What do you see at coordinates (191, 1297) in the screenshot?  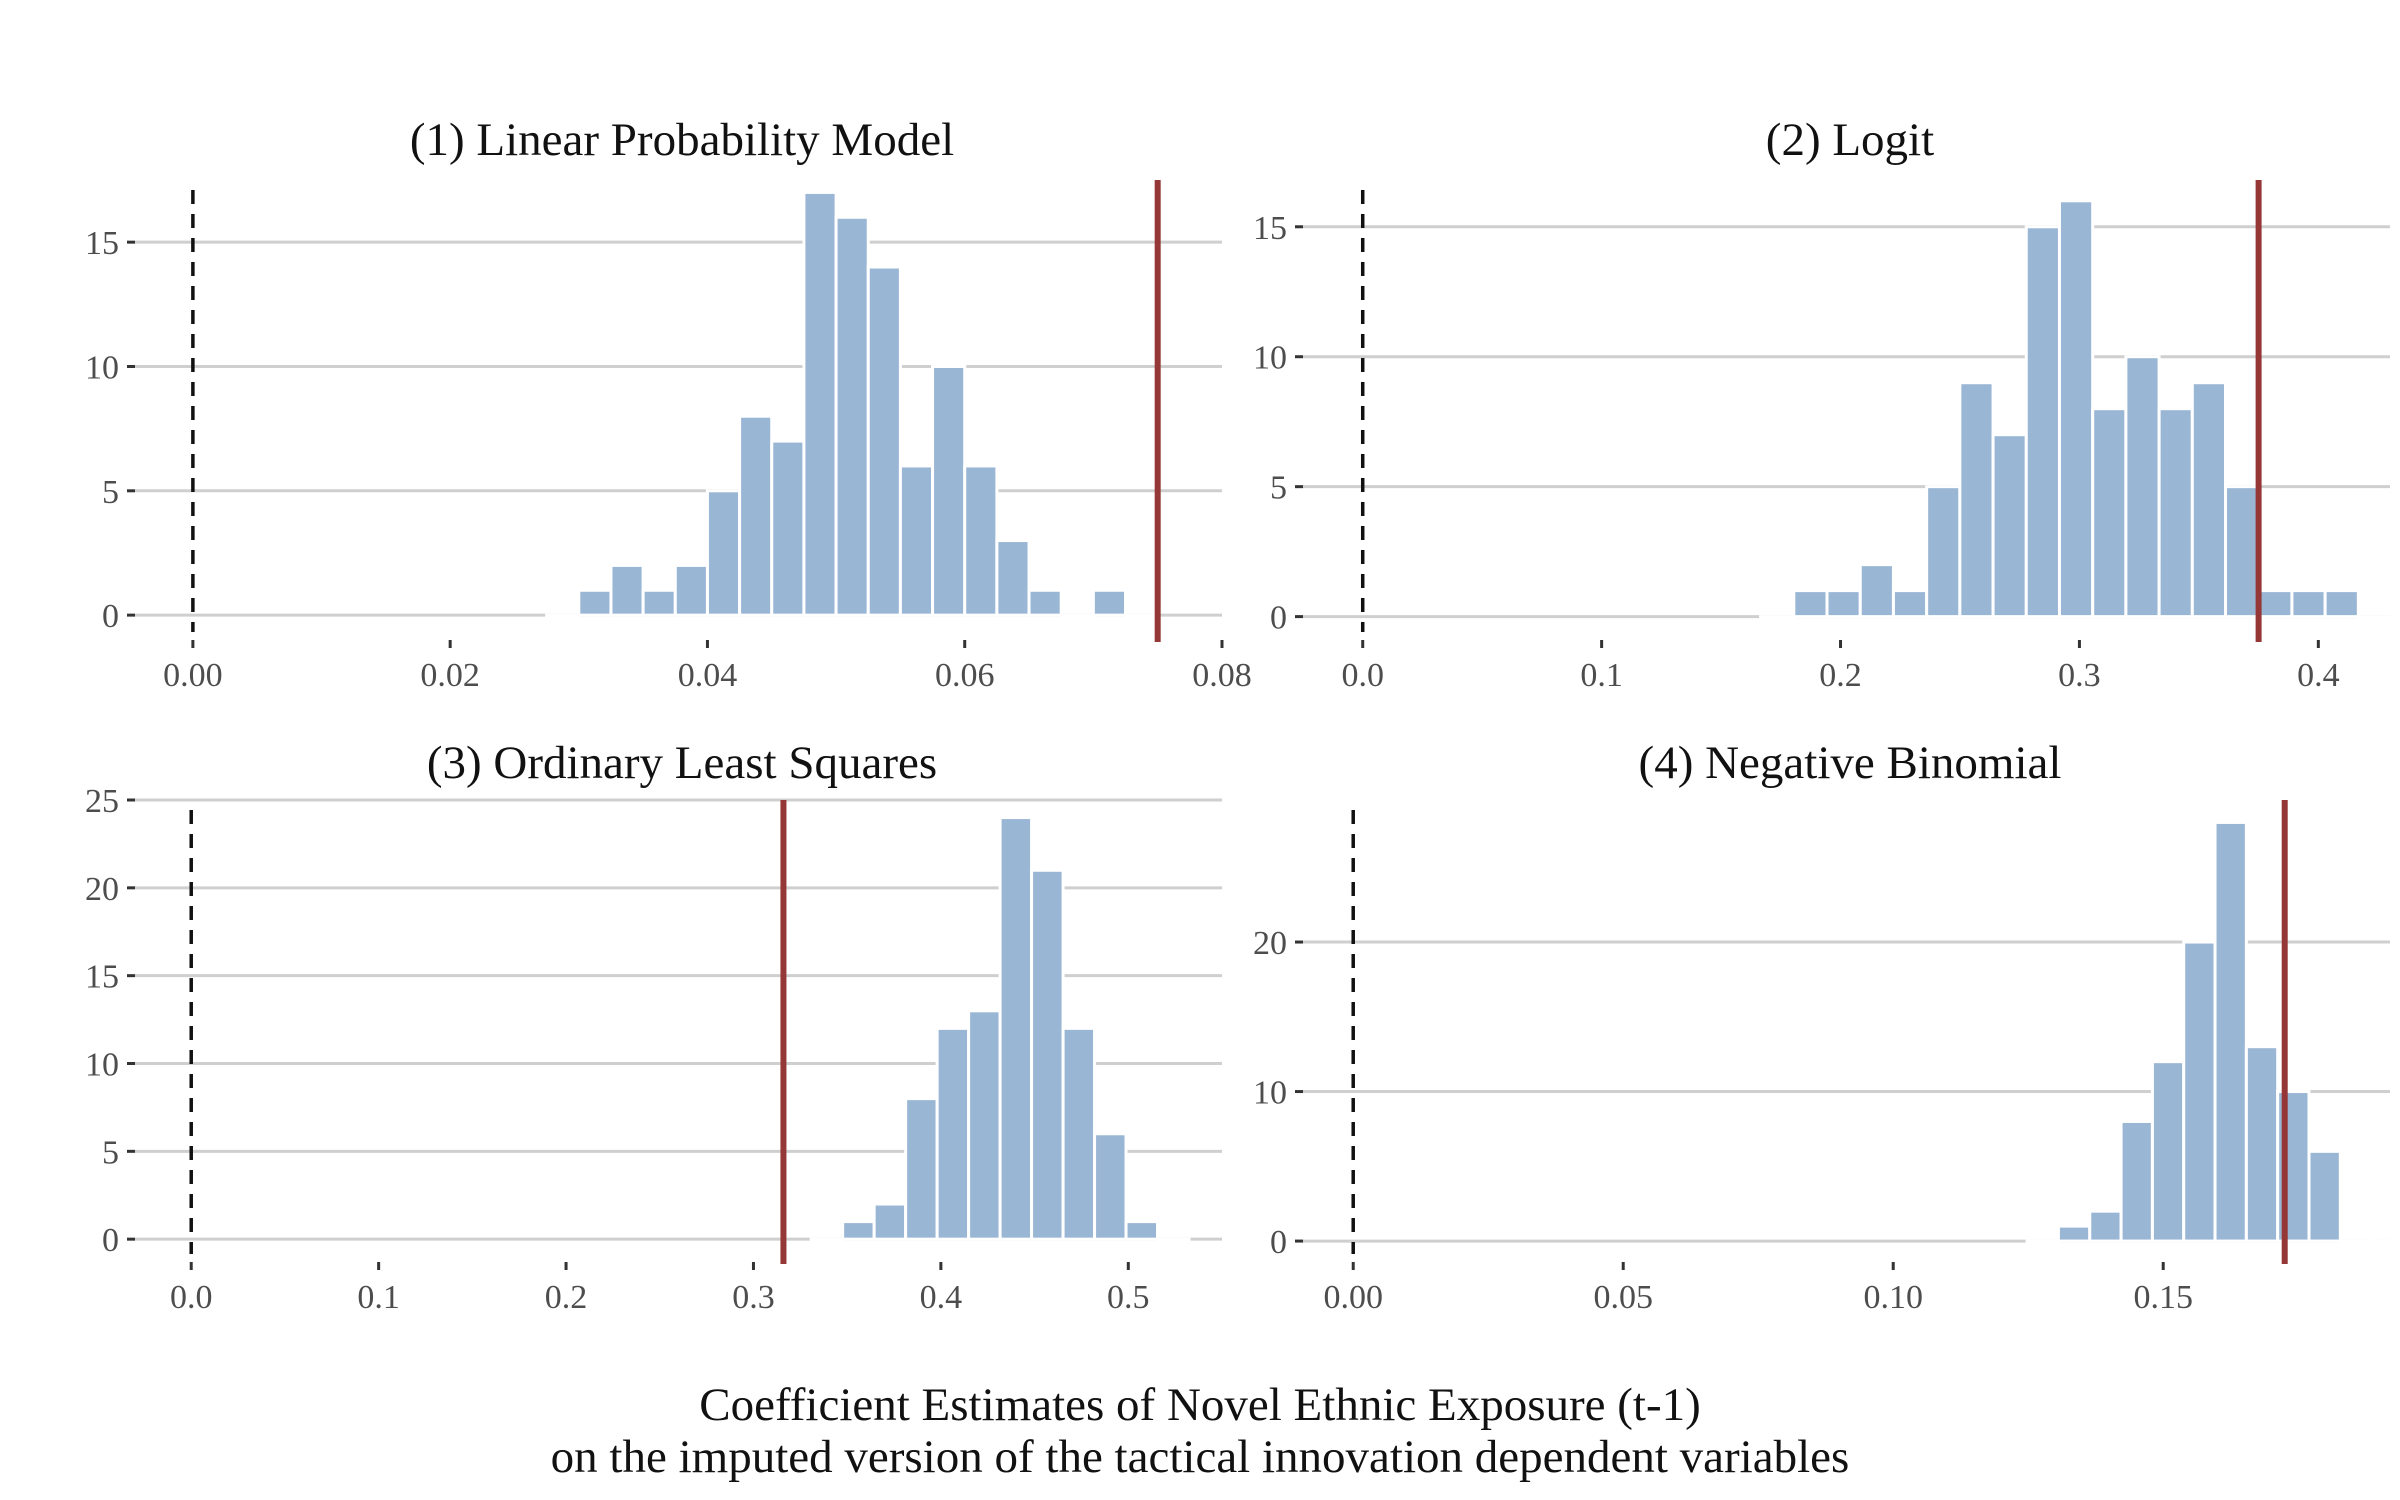 I see `x-tick-label: 0.0` at bounding box center [191, 1297].